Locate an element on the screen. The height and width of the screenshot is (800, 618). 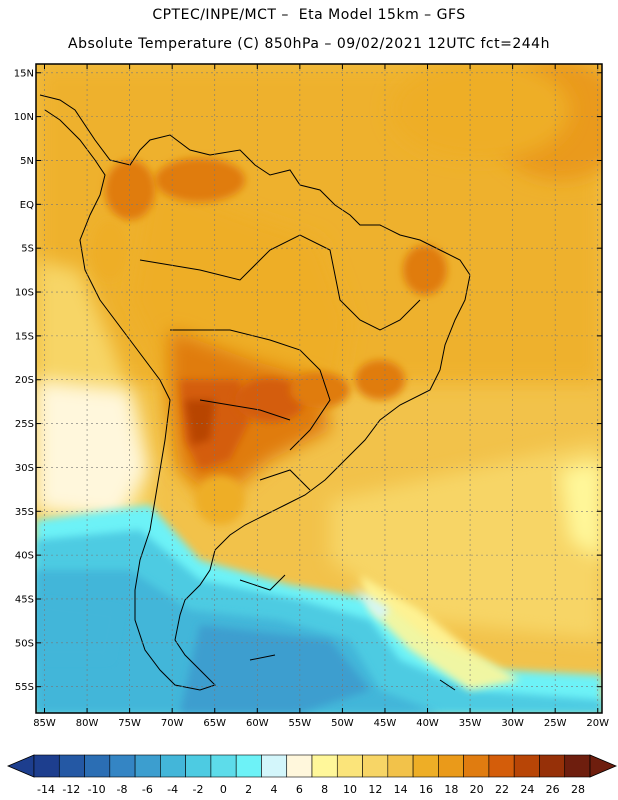
colorbar-label: 22 is located at coordinates (502, 789).